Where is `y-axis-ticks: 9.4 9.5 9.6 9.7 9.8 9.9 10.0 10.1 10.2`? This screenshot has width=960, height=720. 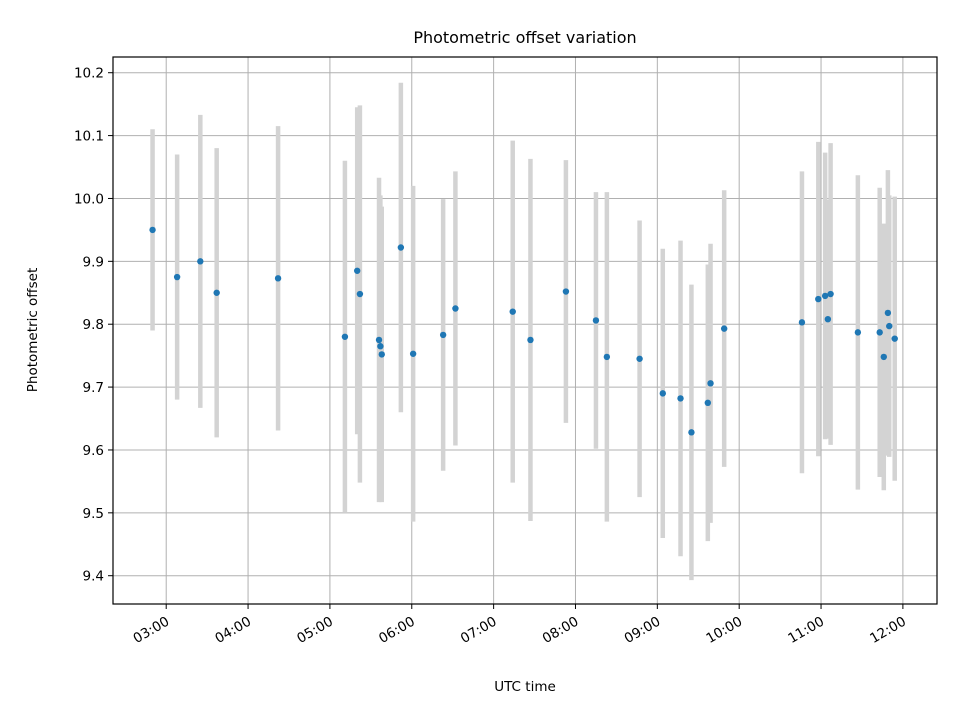 y-axis-ticks: 9.4 9.5 9.6 9.7 9.8 9.9 10.0 10.1 10.2 is located at coordinates (93, 325).